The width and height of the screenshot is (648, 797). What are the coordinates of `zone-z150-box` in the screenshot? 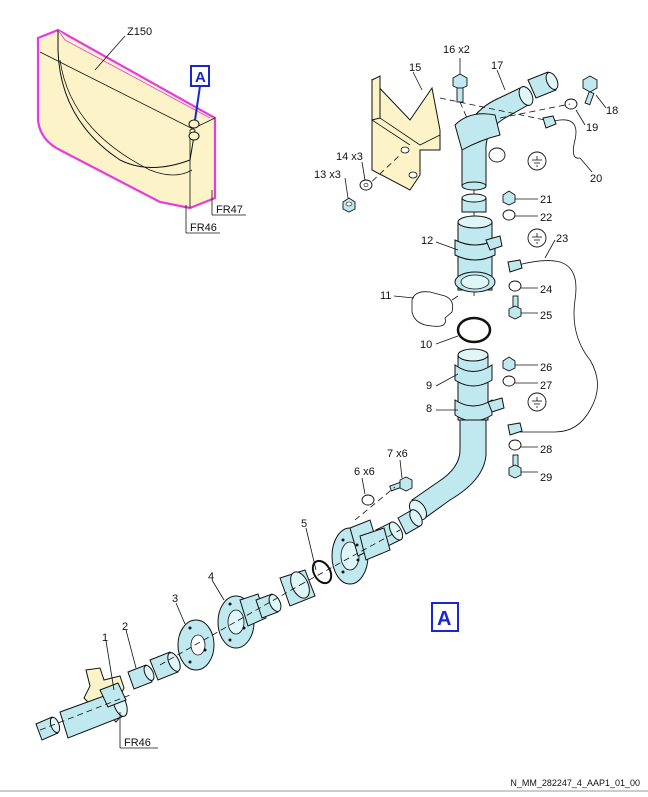 It's located at (126, 119).